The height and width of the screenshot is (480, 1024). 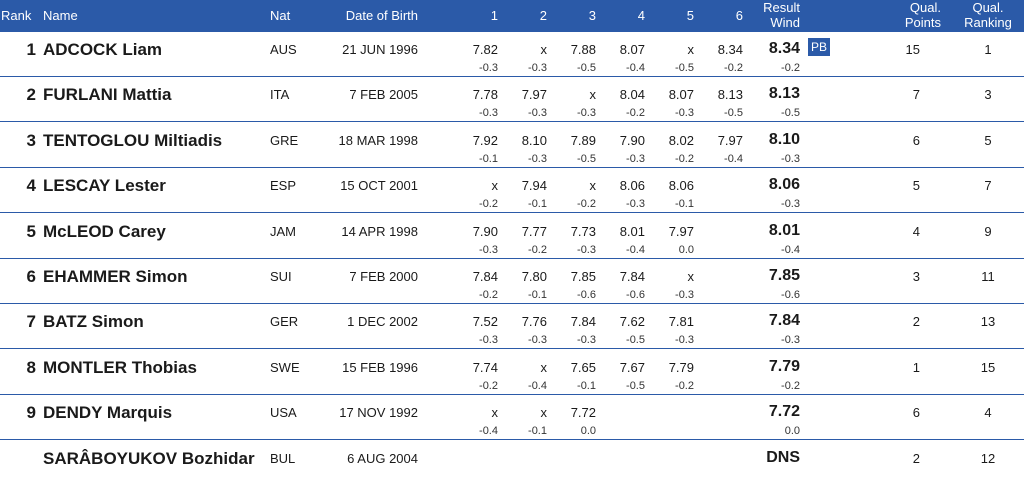 What do you see at coordinates (115, 276) in the screenshot?
I see `athlete-name: EHAMMER Simon` at bounding box center [115, 276].